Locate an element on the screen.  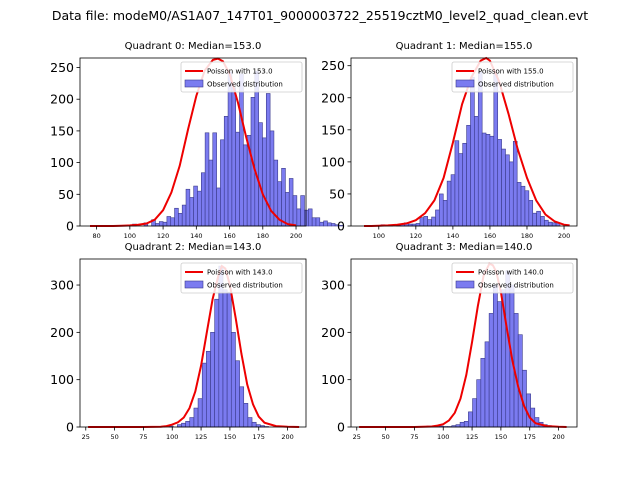
x-tick-label: 75 is located at coordinates (143, 437).